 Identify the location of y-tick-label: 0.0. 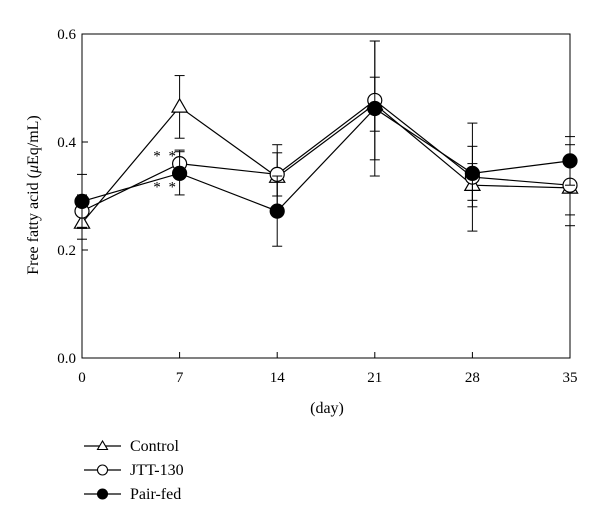
(66, 359).